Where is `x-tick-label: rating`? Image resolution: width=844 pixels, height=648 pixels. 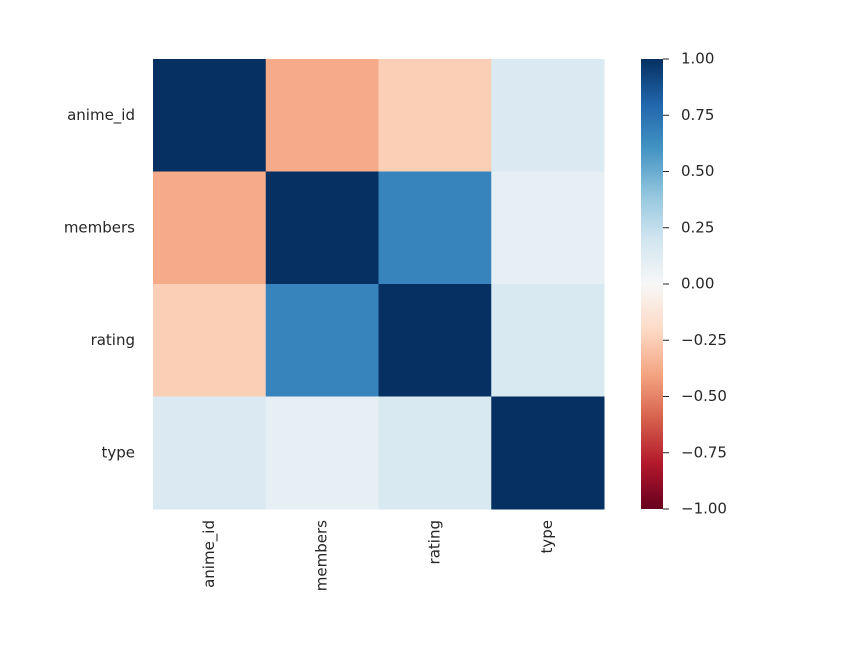 x-tick-label: rating is located at coordinates (434, 542).